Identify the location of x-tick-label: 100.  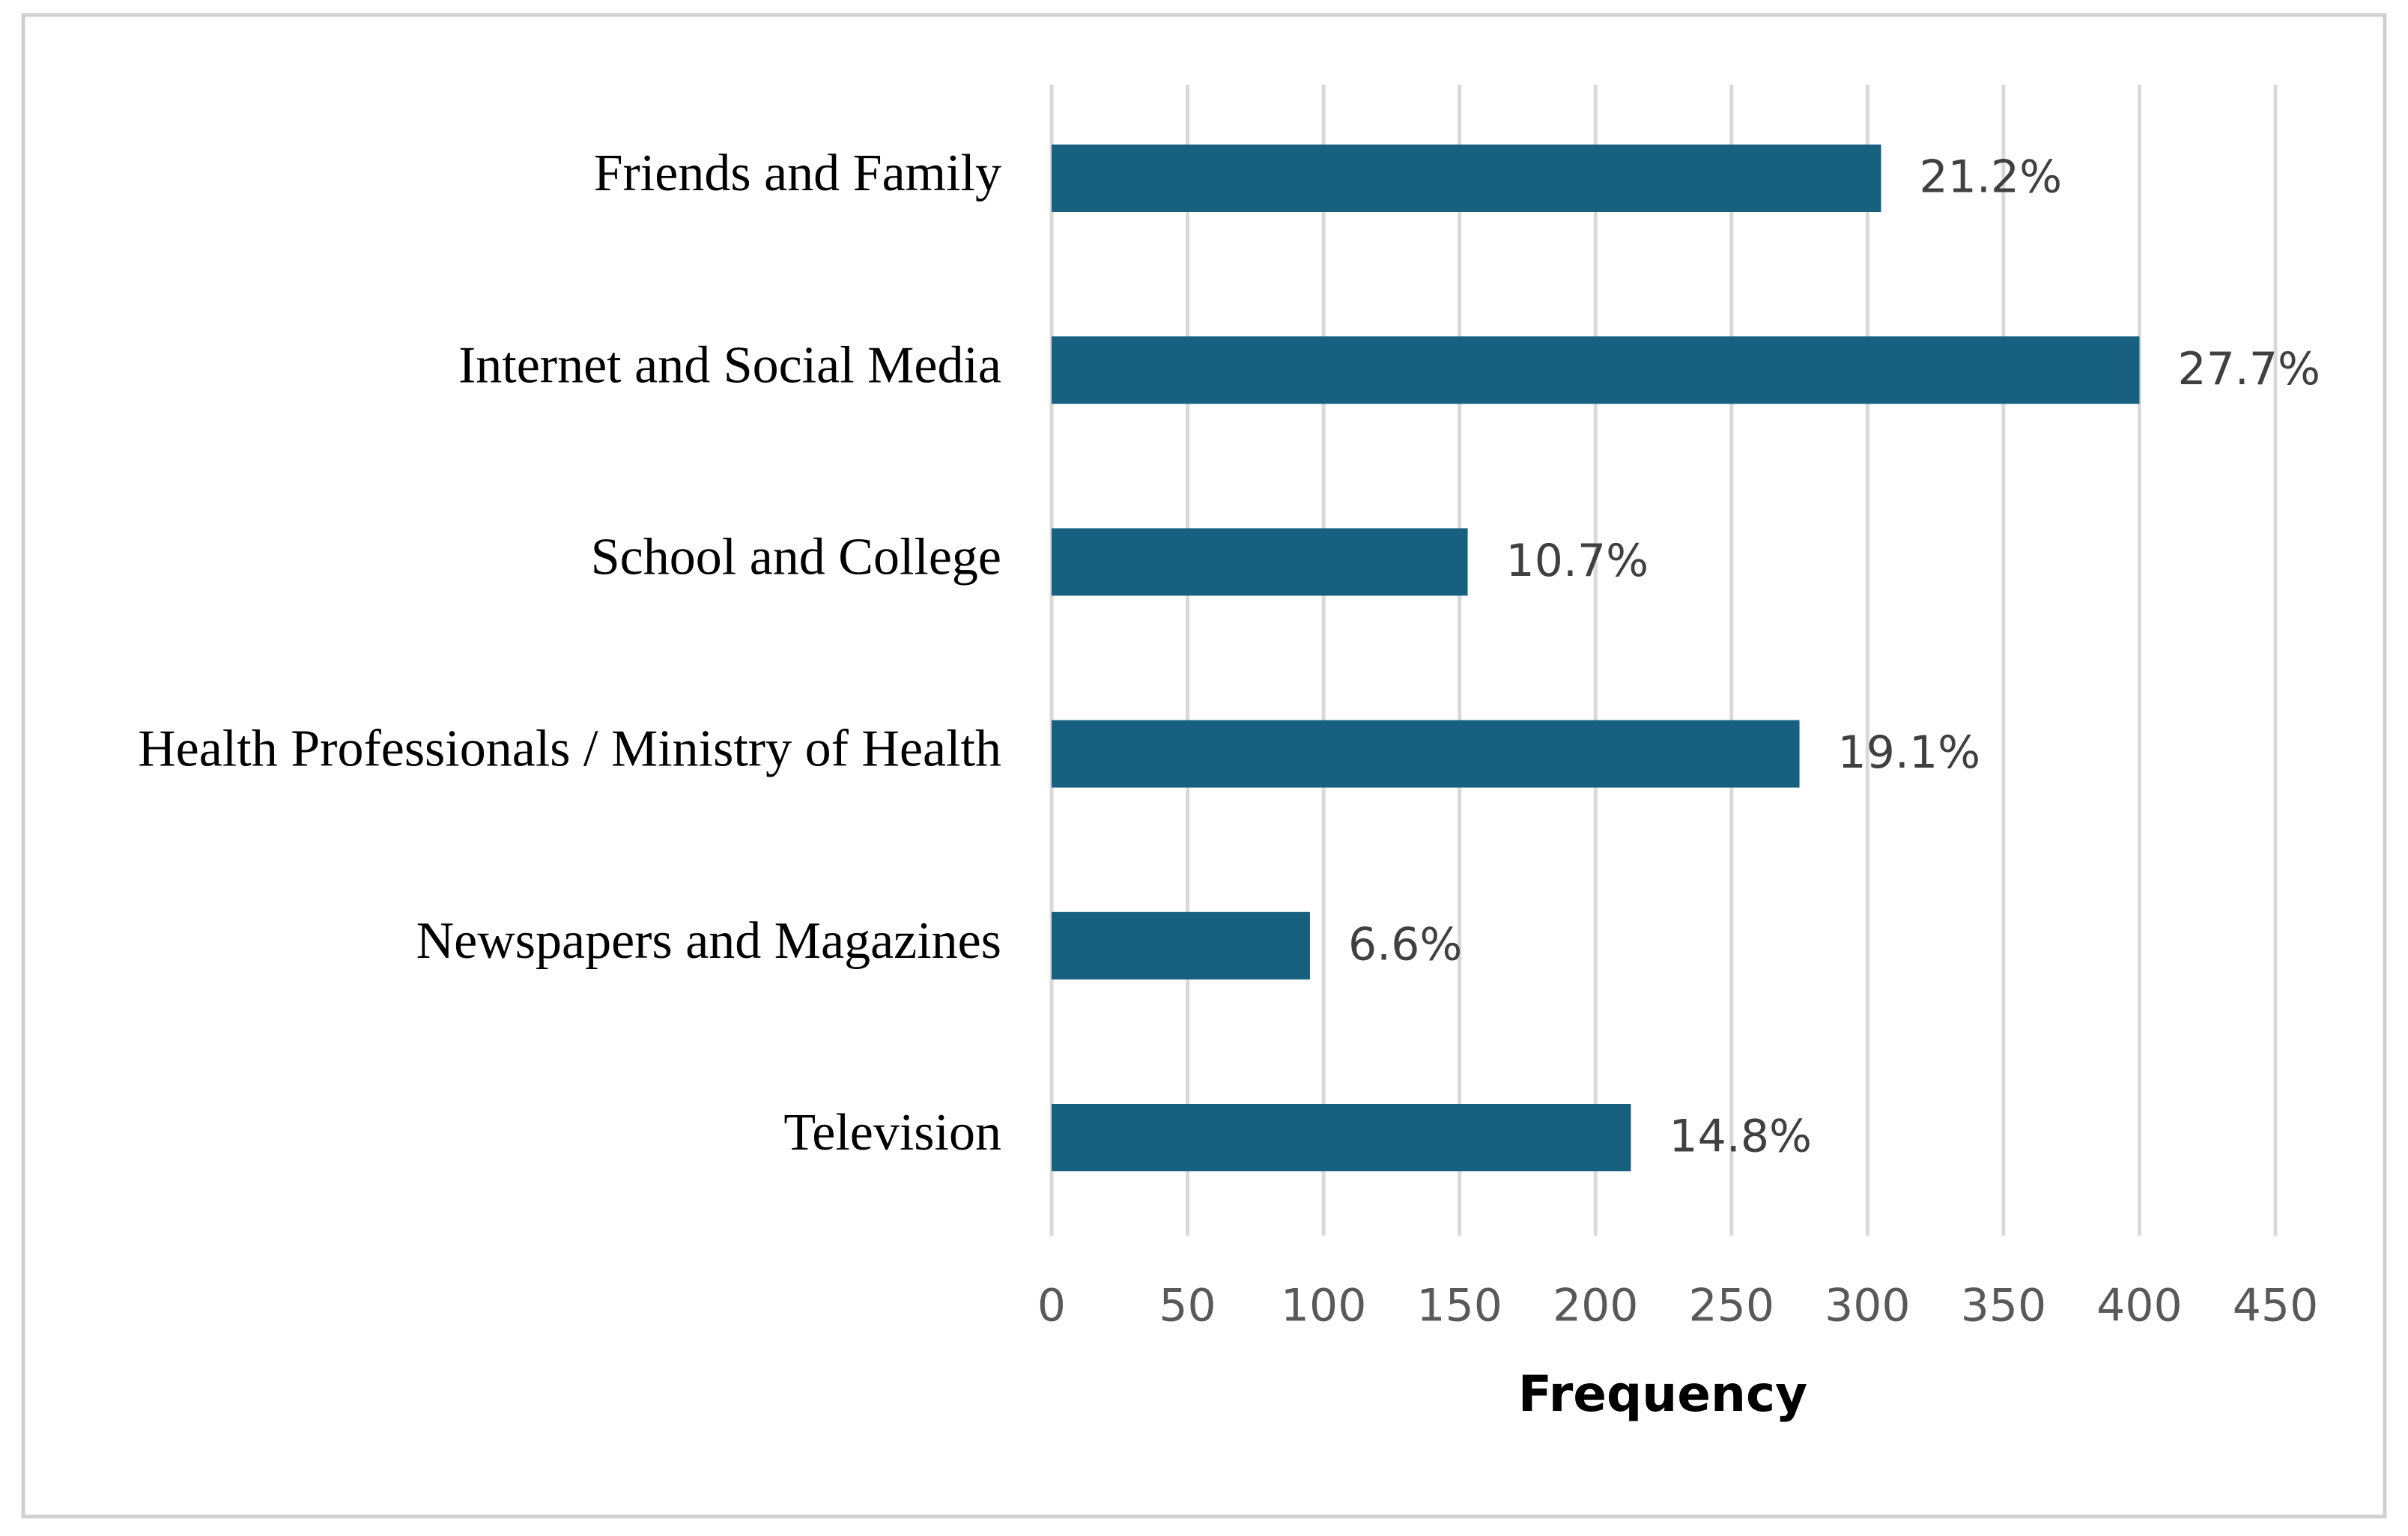
(1324, 1306).